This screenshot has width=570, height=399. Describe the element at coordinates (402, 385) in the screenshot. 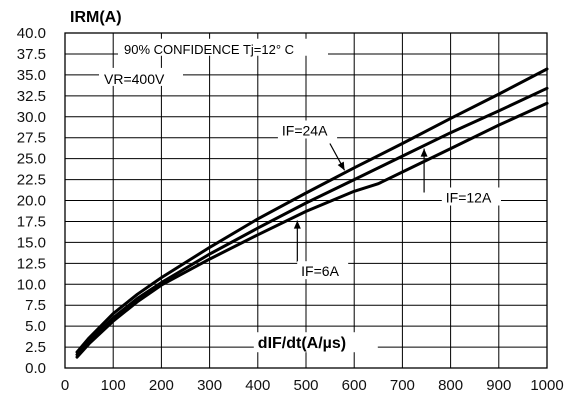

I see `x-tick-label: 700` at that location.